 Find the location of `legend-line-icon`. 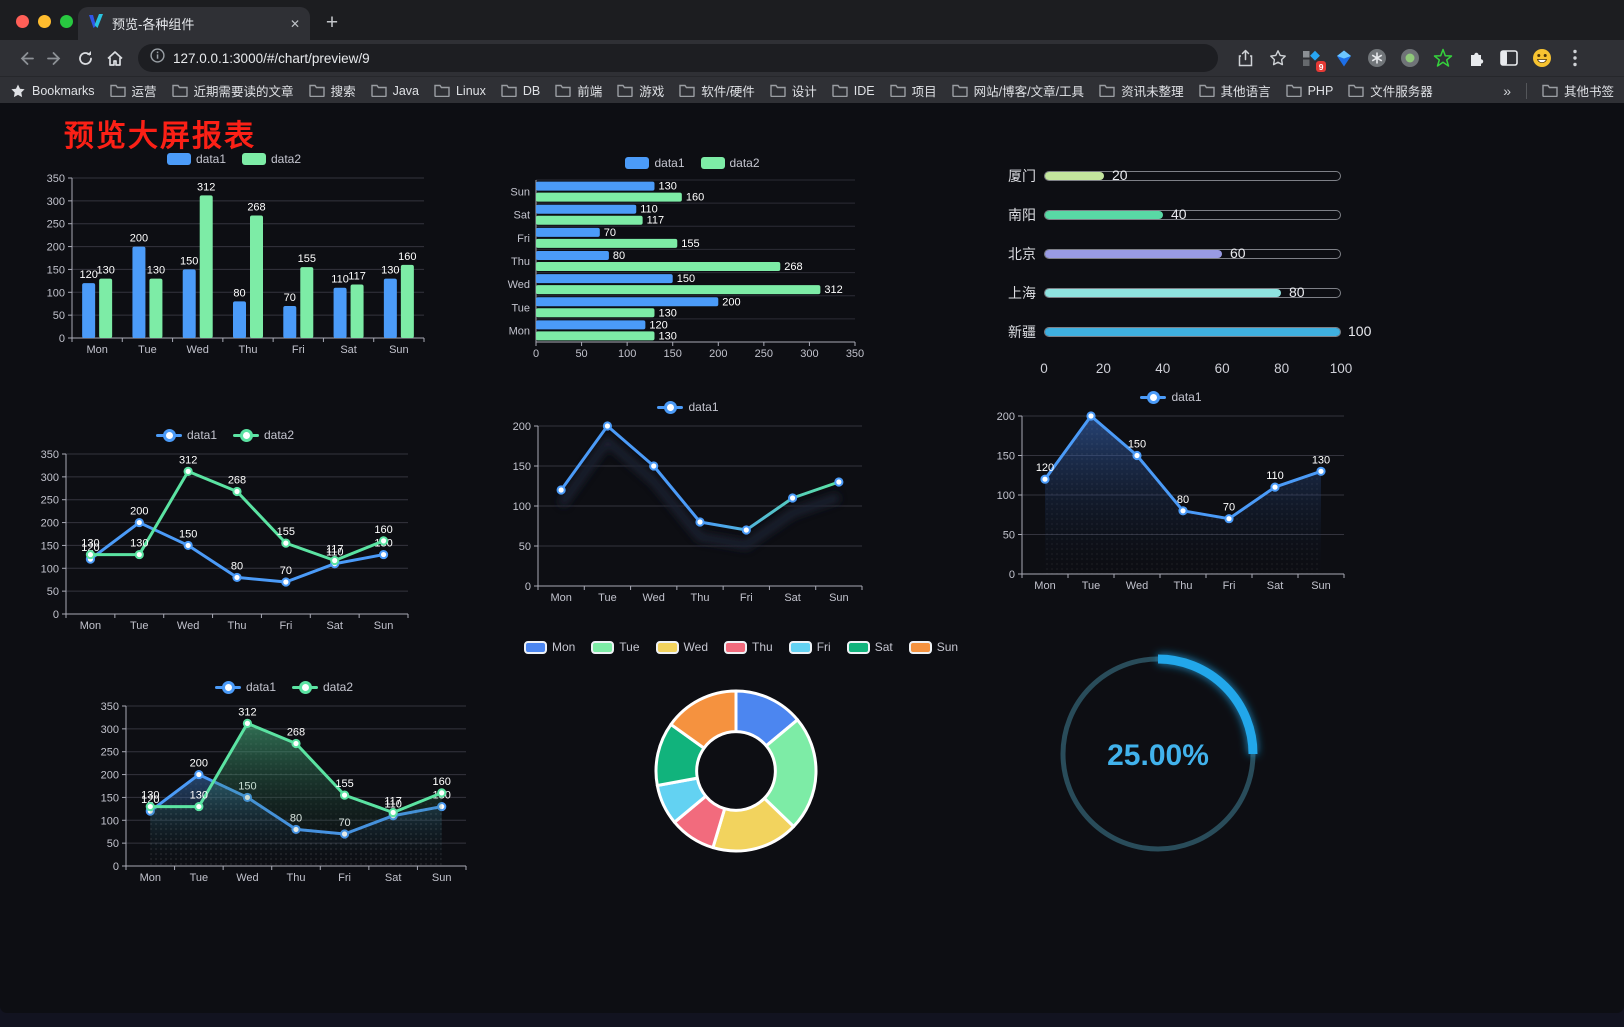

legend-line-icon is located at coordinates (227, 687).